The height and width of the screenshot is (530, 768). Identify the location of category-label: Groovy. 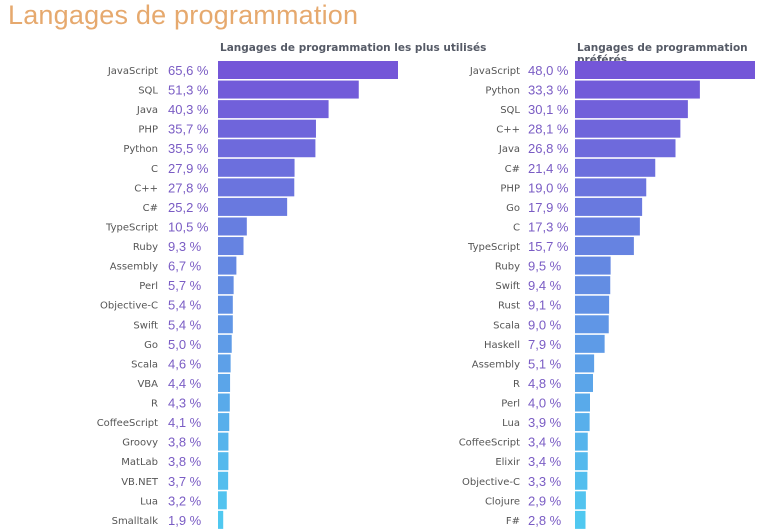
(140, 443).